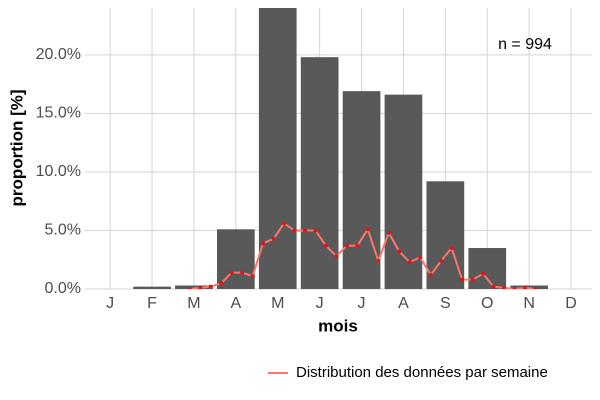  I want to click on x-tick-label: S, so click(445, 303).